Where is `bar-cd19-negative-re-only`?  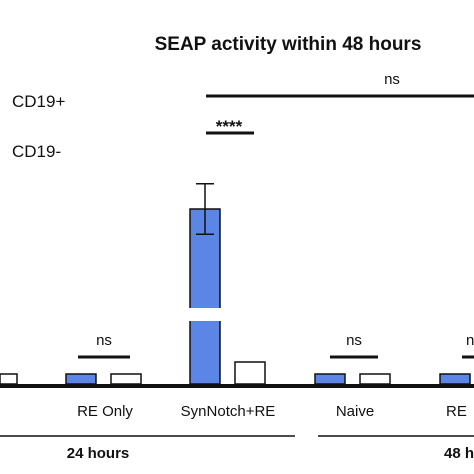 bar-cd19-negative-re-only is located at coordinates (126, 379).